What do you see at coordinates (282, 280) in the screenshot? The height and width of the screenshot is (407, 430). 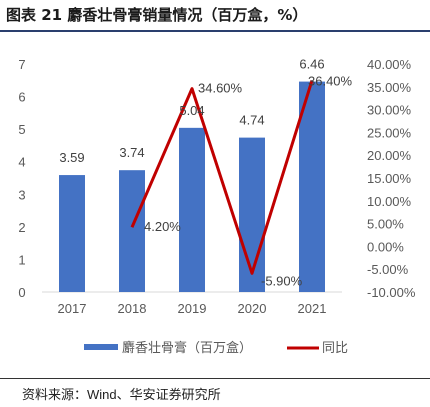 I see `line-data-label: -5.90%` at bounding box center [282, 280].